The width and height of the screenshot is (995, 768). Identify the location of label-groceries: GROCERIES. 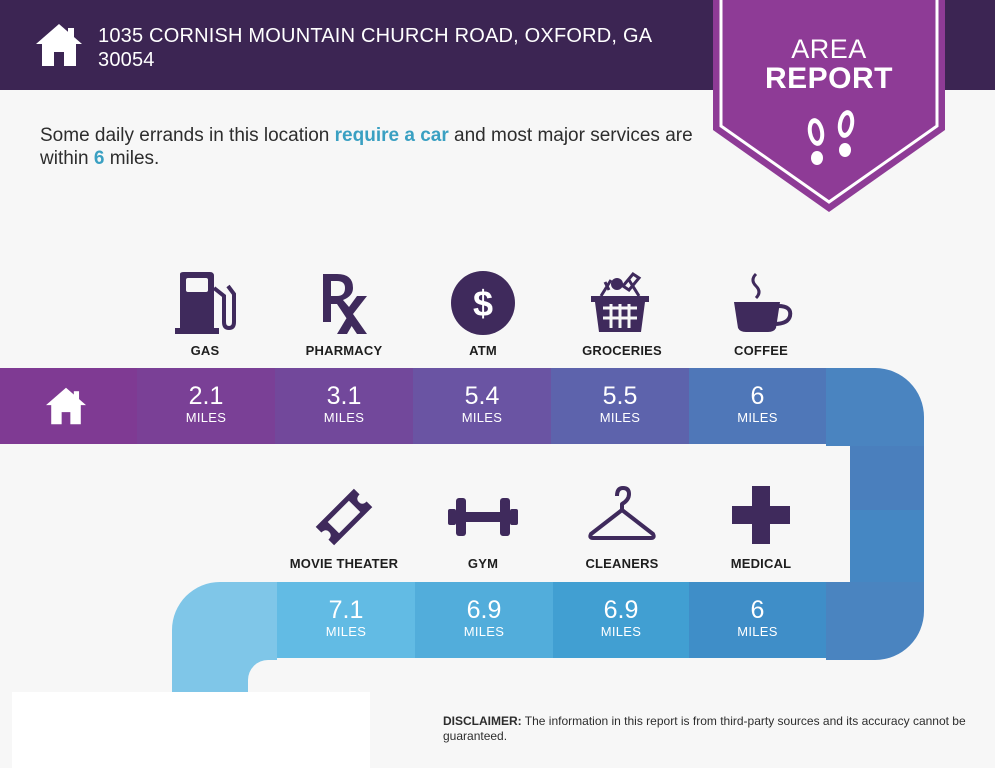
(622, 350).